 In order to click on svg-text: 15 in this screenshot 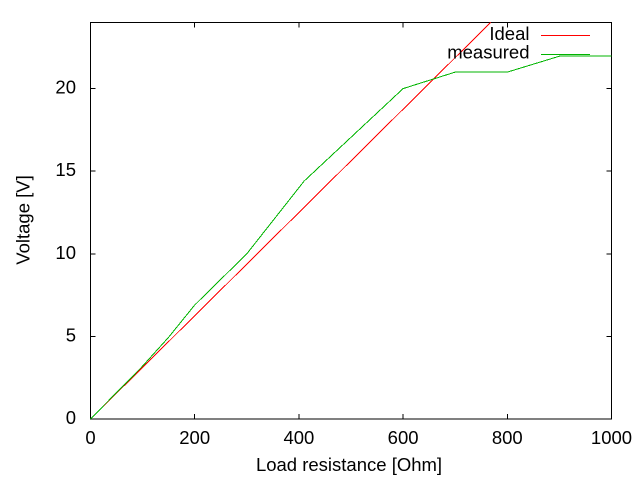, I will do `click(65, 169)`.